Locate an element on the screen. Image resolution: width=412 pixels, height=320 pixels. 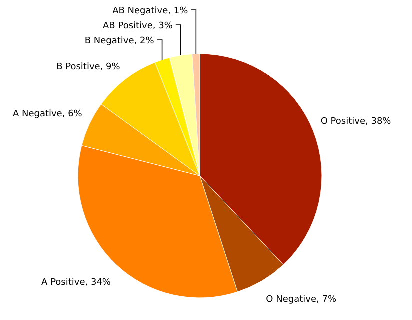
slice-label: AB Positive, 3% is located at coordinates (138, 27).